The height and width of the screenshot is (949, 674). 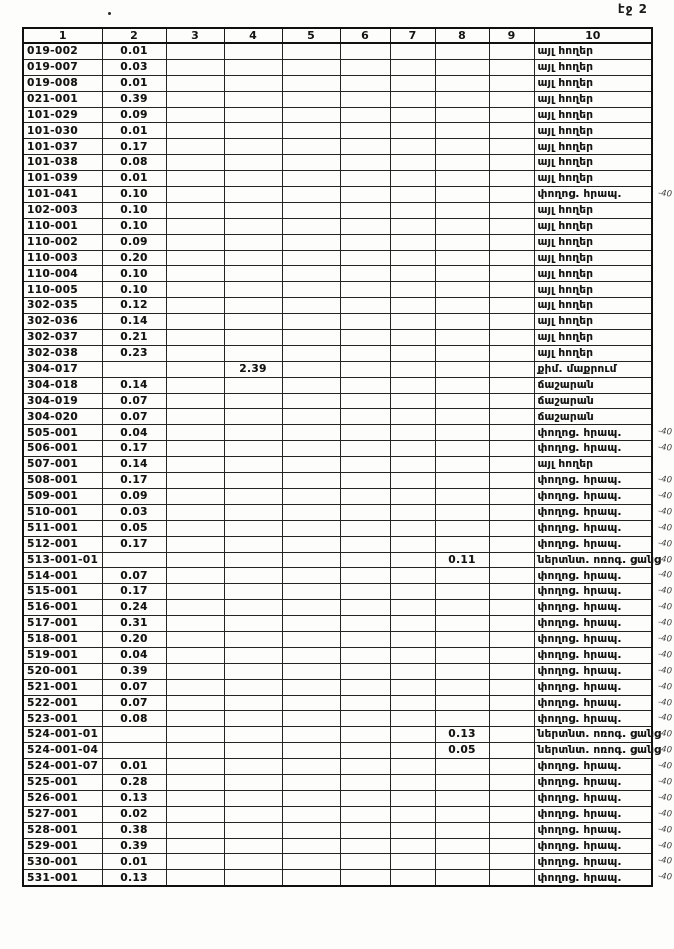 I want to click on parcel-code-cell: 302-035, so click(x=62, y=306).